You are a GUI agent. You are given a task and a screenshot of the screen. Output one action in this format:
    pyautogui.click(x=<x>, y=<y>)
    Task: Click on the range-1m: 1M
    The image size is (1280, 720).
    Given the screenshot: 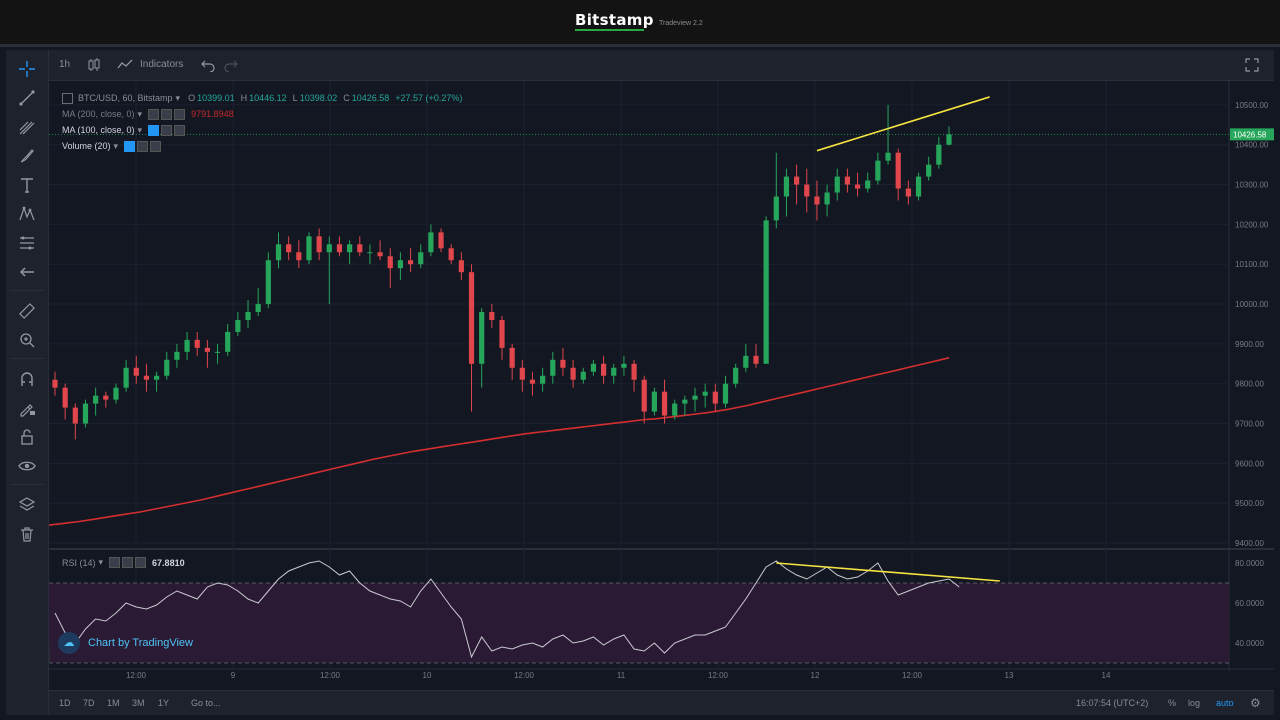 What is the action you would take?
    pyautogui.click(x=113, y=703)
    